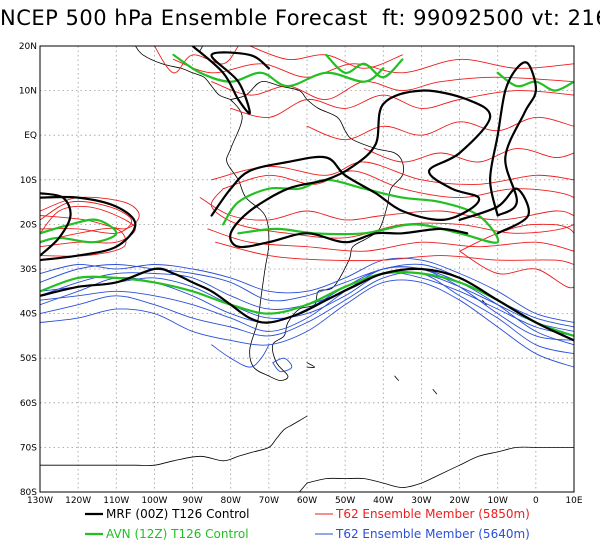 The image size is (600, 560). What do you see at coordinates (28, 181) in the screenshot?
I see `lat-tick-label: 10S` at bounding box center [28, 181].